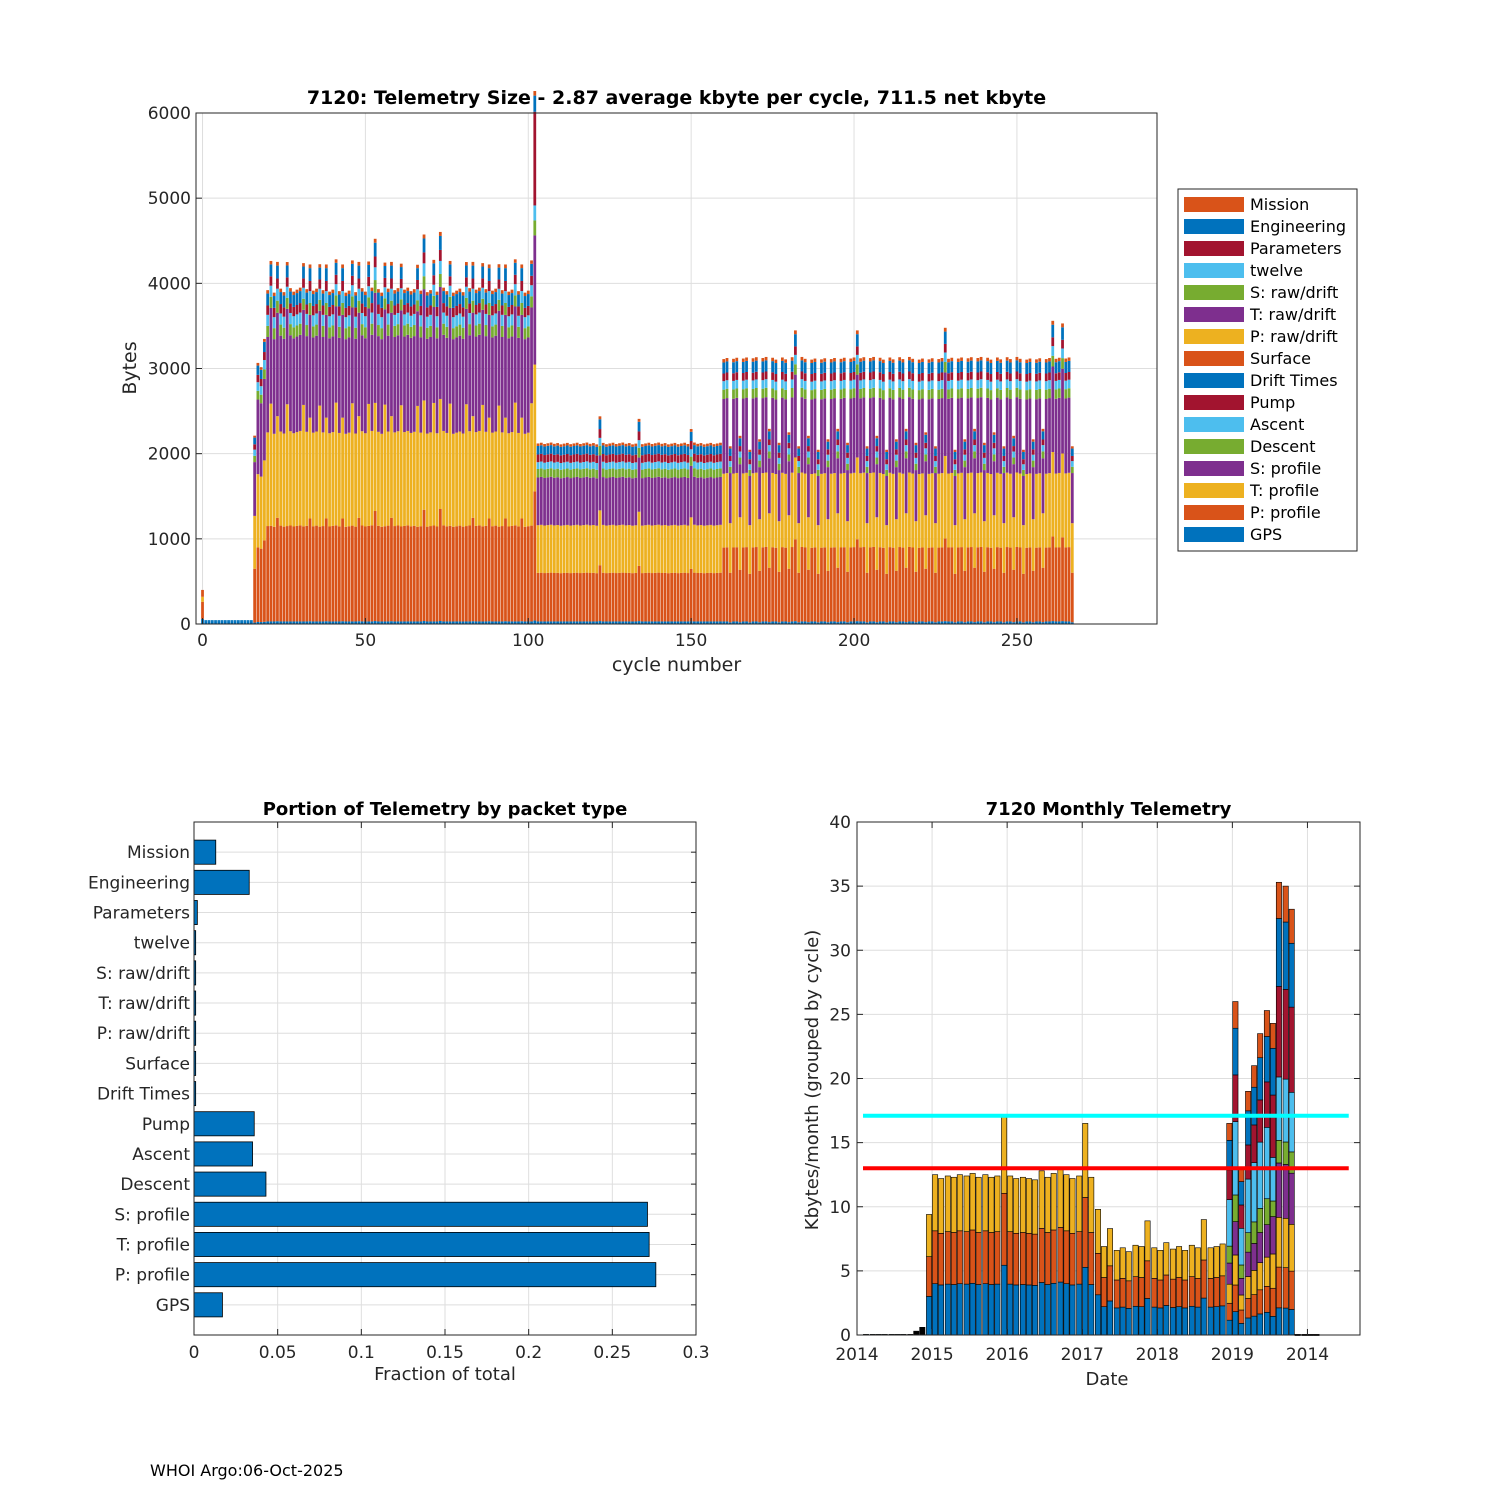 The width and height of the screenshot is (1500, 1500). What do you see at coordinates (169, 284) in the screenshot?
I see `y-tick-label: 4000` at bounding box center [169, 284].